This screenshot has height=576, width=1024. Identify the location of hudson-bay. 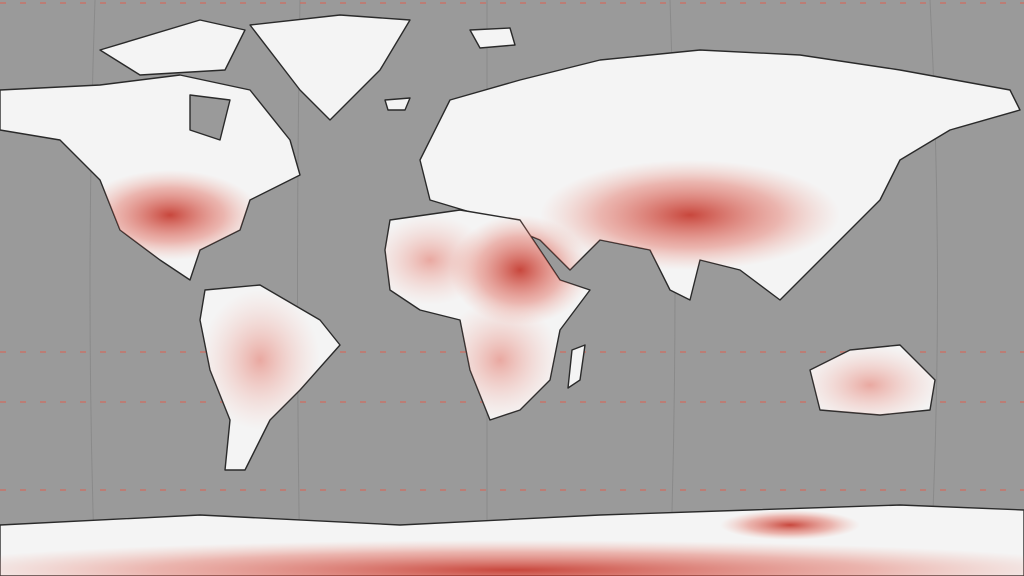
(210, 117).